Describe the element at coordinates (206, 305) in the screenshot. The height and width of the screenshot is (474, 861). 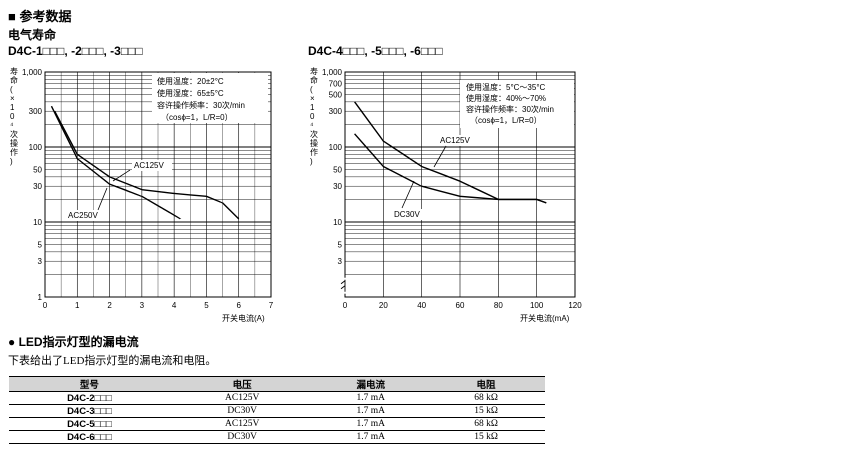
I see `c1-x-tick-label: 5` at that location.